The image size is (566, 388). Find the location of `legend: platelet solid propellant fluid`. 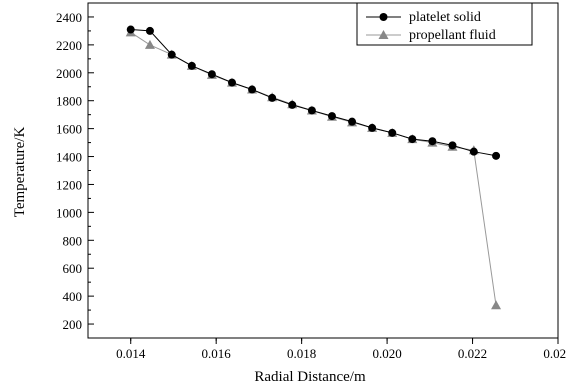

legend: platelet solid propellant fluid is located at coordinates (444, 24).